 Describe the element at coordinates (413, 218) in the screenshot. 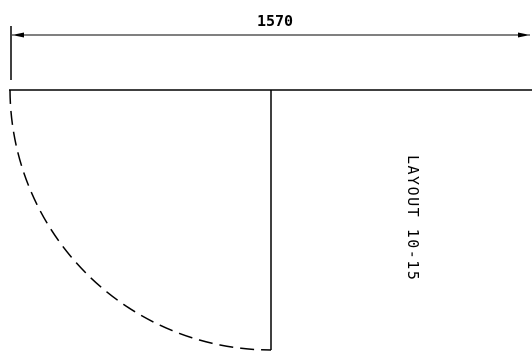

I see `layout-label: LAYOUT 10-15` at that location.